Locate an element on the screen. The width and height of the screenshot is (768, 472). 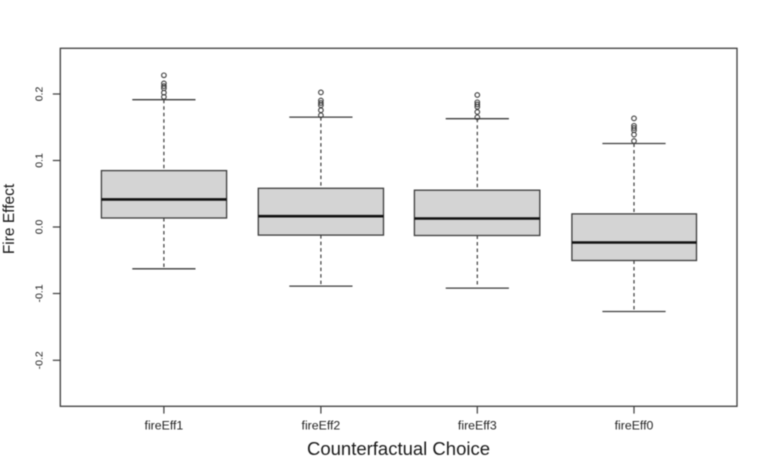
svg-text: fireEff3 is located at coordinates (477, 426).